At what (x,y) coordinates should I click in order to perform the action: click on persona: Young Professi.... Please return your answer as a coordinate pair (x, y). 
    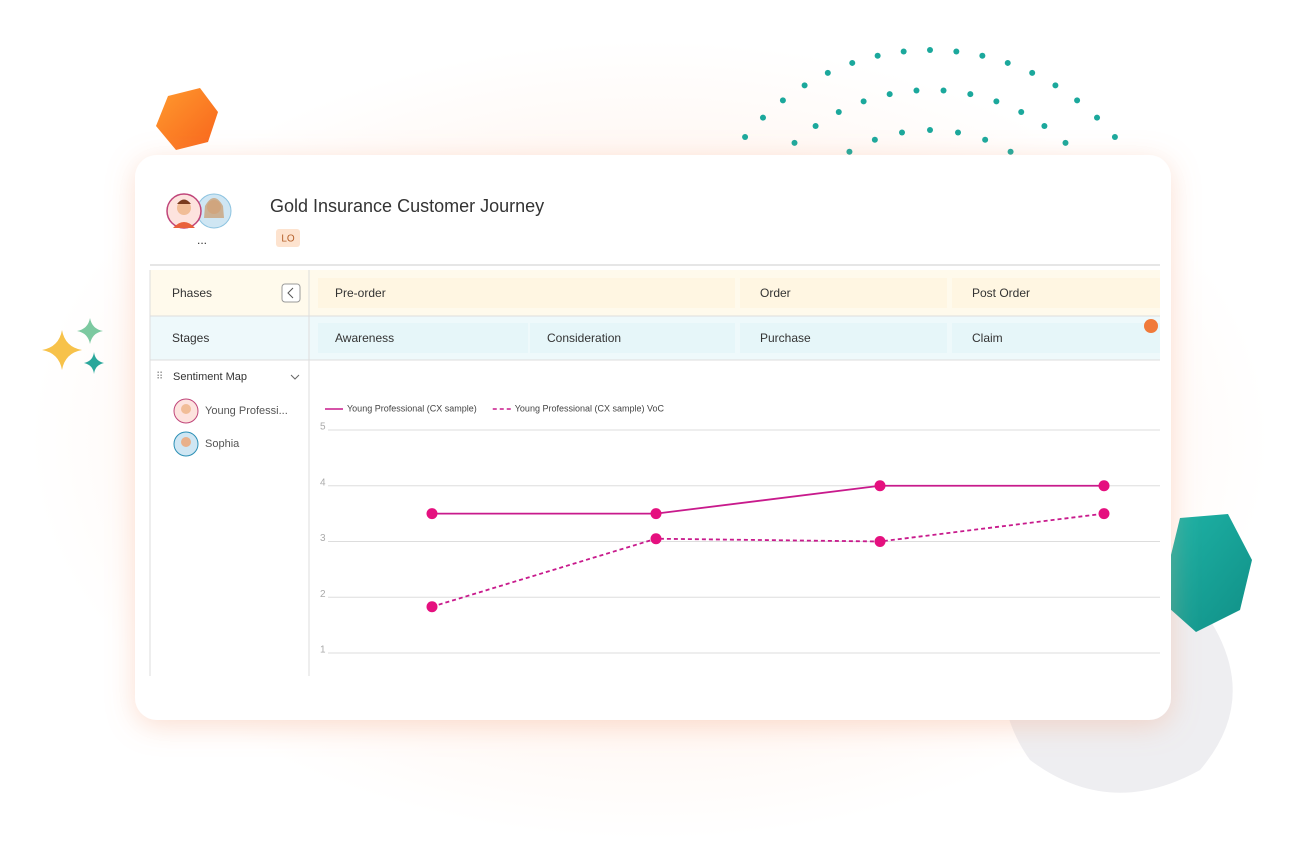
    Looking at the image, I should click on (246, 411).